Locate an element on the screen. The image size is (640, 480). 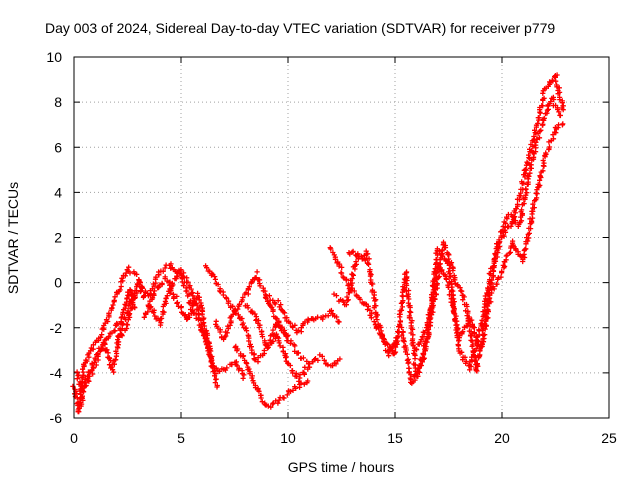
y-tick-label: 8 is located at coordinates (58, 102).